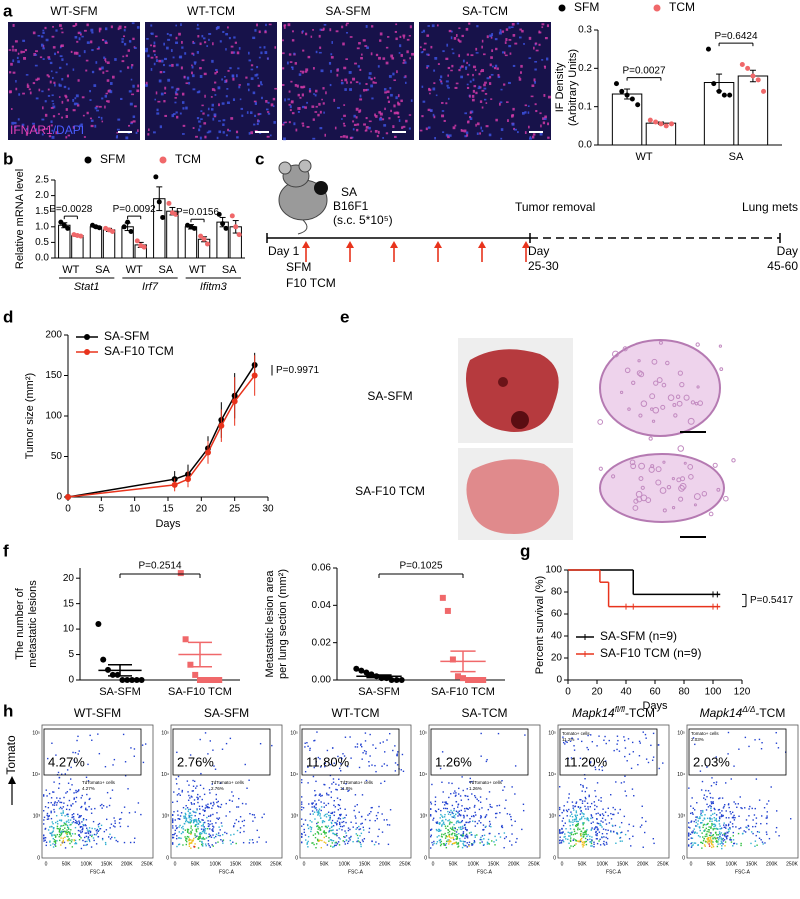 This screenshot has width=800, height=899. Describe the element at coordinates (42, 226) in the screenshot. I see `y-tick-label: 1.0` at that location.